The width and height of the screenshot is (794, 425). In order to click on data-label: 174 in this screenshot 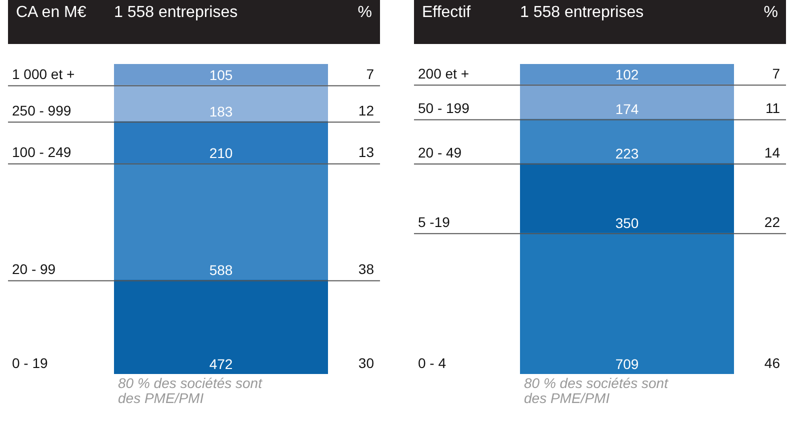, I will do `click(627, 109)`.